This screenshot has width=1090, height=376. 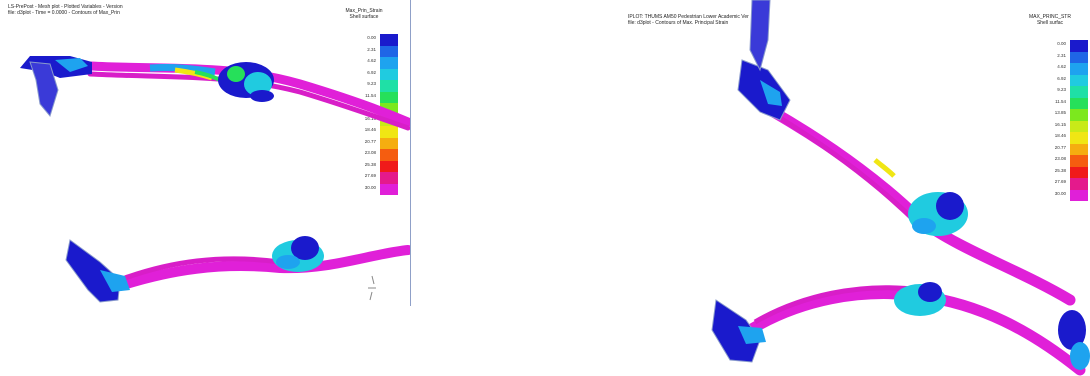 I want to click on right-legend-title: MAX_PRINC_STR Shell surfac, so click(x=1050, y=20).